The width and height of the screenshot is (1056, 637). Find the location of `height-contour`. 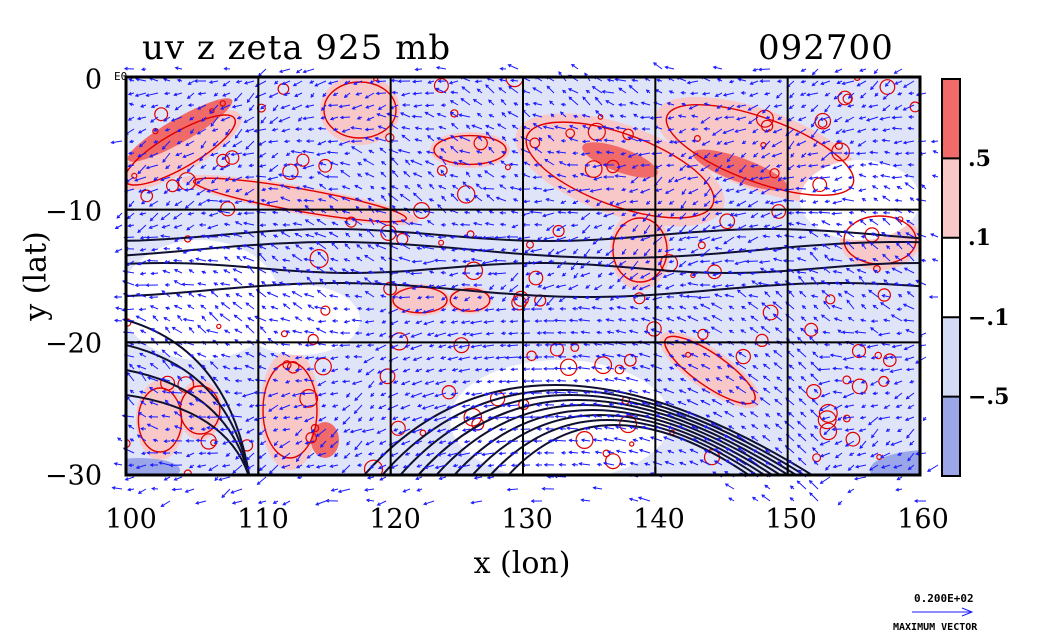

height-contour is located at coordinates (629, 449).